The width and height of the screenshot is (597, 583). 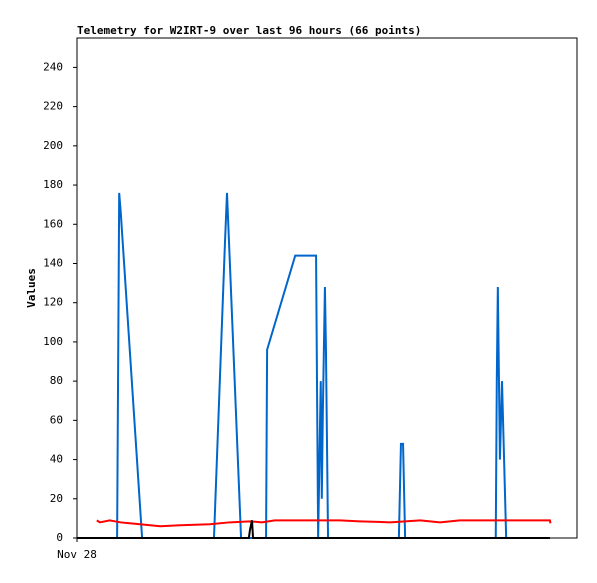 What do you see at coordinates (77, 554) in the screenshot?
I see `x-tick-label: Nov 28` at bounding box center [77, 554].